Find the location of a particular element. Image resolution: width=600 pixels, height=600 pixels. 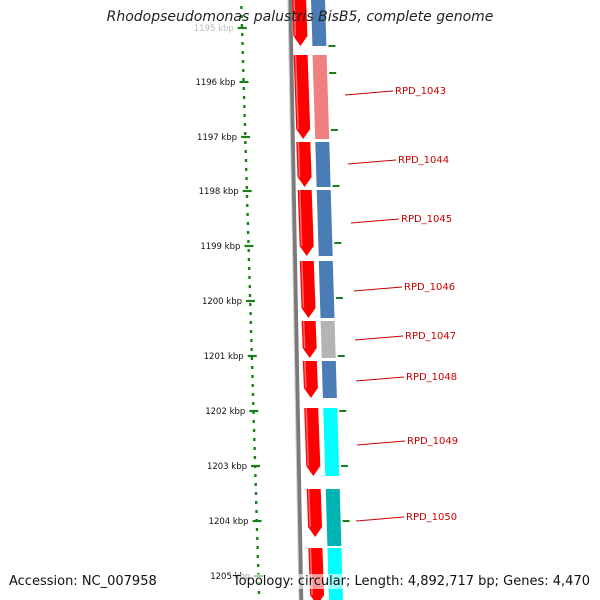

ruler-label: 1203 kbp is located at coordinates (227, 467).